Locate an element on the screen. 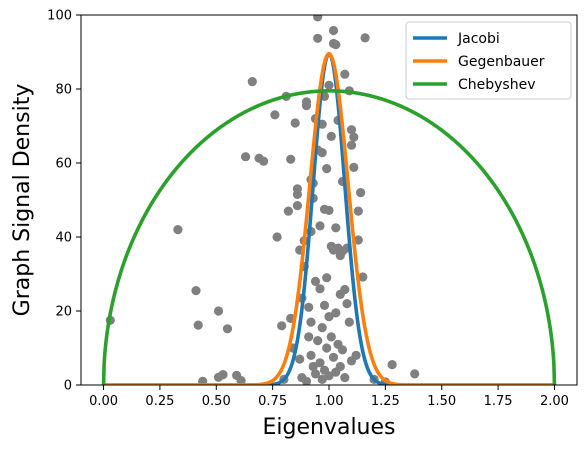 The width and height of the screenshot is (587, 449). legend: Jacobi Gegenbauer Chebyshev is located at coordinates (488, 60).